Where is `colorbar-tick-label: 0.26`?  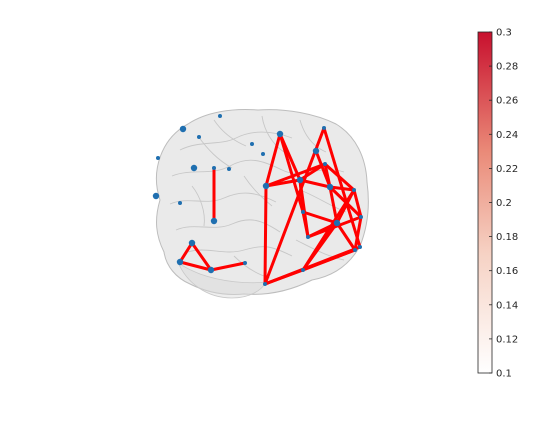 colorbar-tick-label: 0.26 is located at coordinates (507, 101).